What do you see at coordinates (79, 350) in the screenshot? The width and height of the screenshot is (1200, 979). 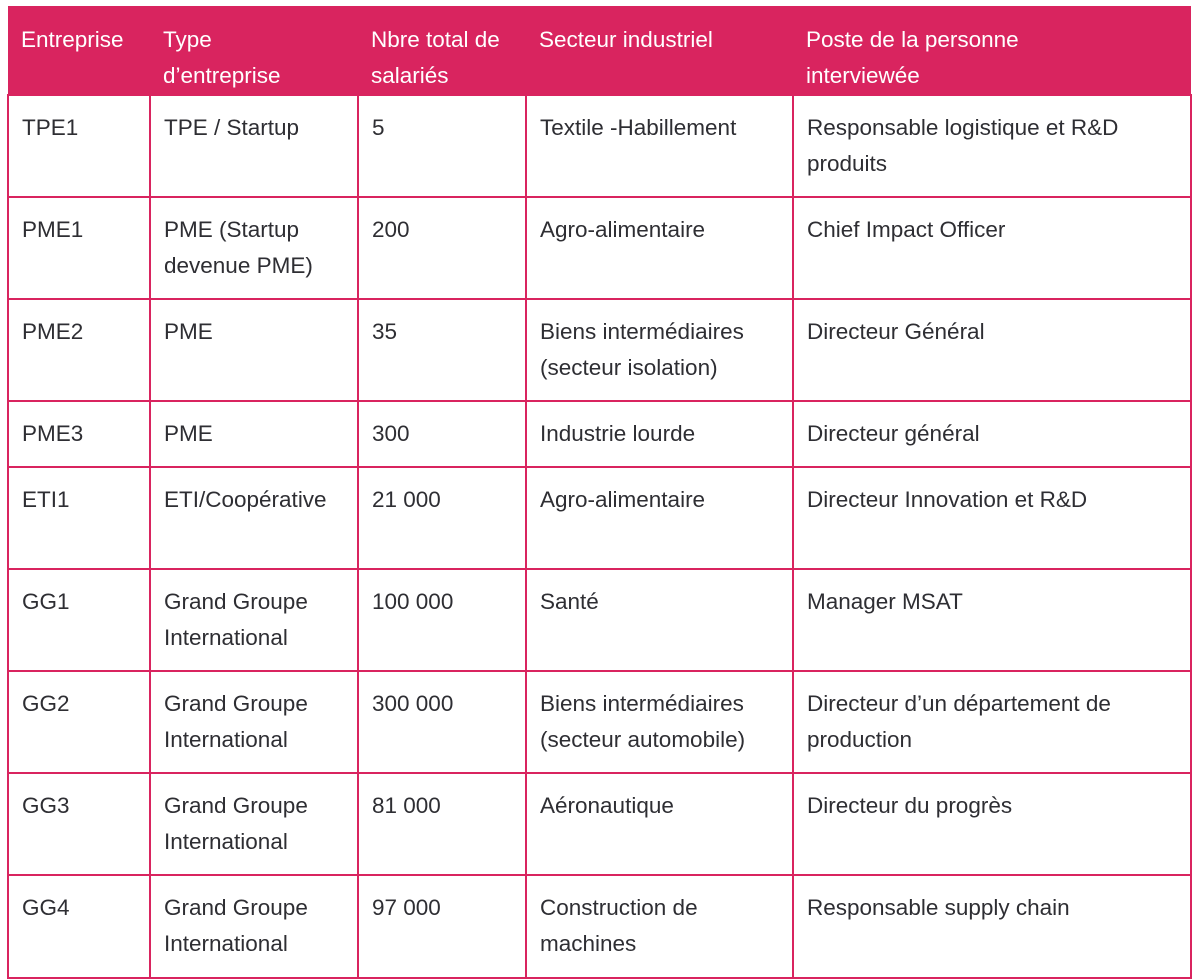 I see `cell-entreprise: PME2` at bounding box center [79, 350].